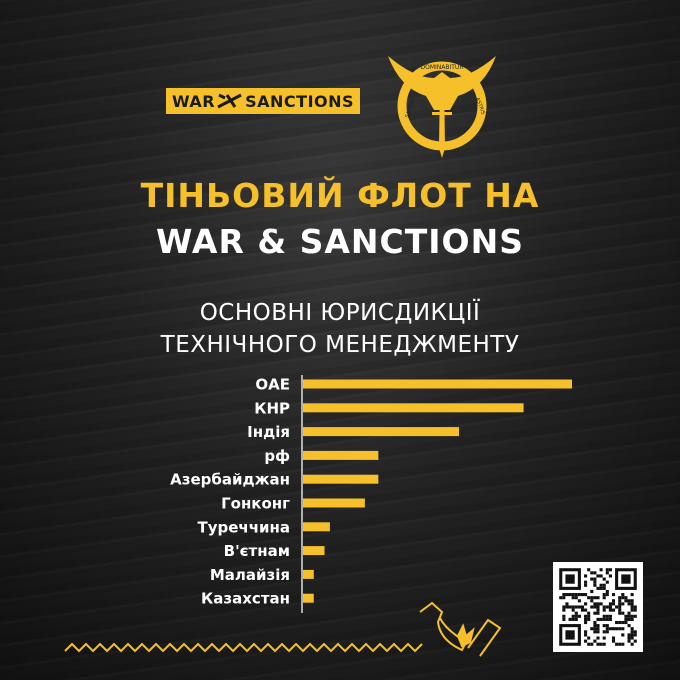 The width and height of the screenshot is (680, 680). Describe the element at coordinates (598, 607) in the screenshot. I see `qr-code` at that location.